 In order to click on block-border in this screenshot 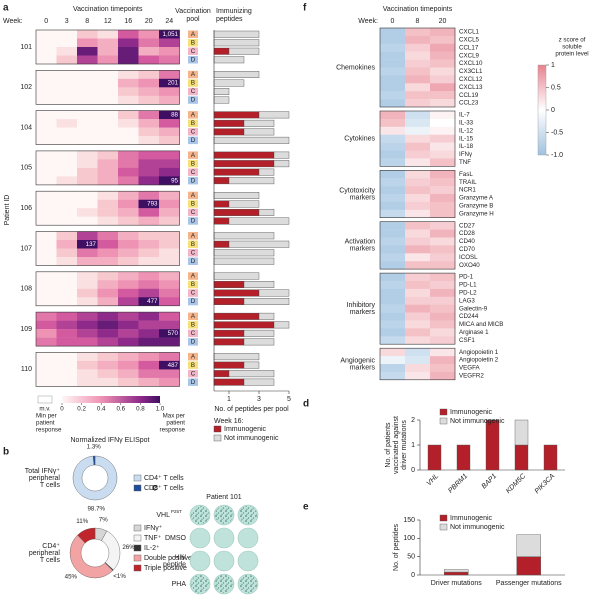, I will do `click(107, 47)`.